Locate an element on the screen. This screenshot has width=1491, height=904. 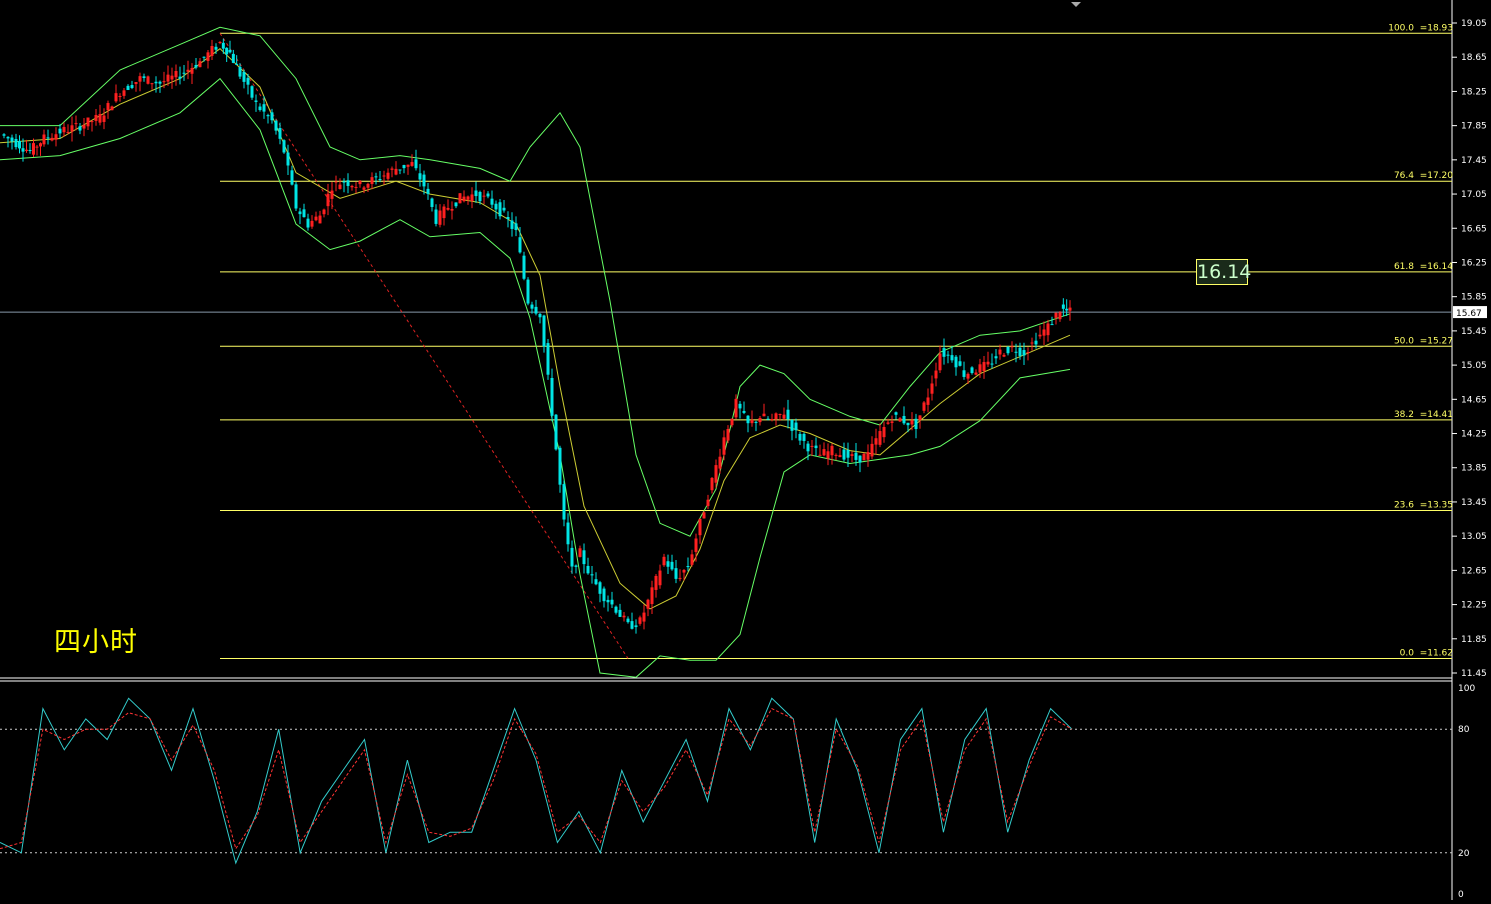
last-price-text: 15.67 is located at coordinates (1469, 314).